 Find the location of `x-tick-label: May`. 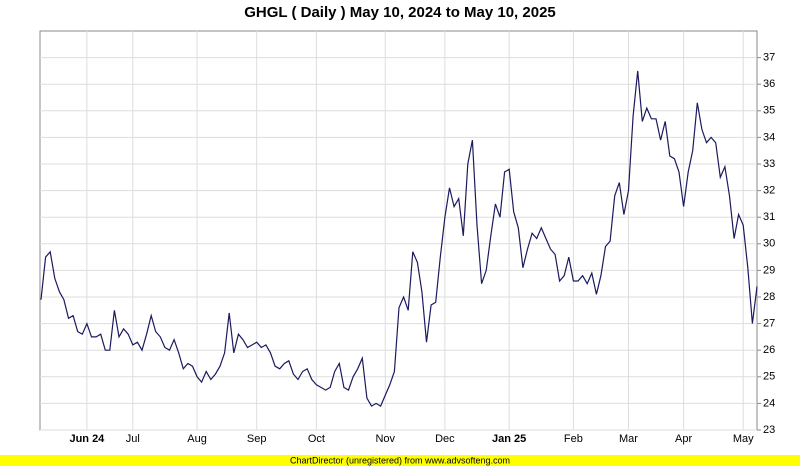

x-tick-label: May is located at coordinates (743, 439).